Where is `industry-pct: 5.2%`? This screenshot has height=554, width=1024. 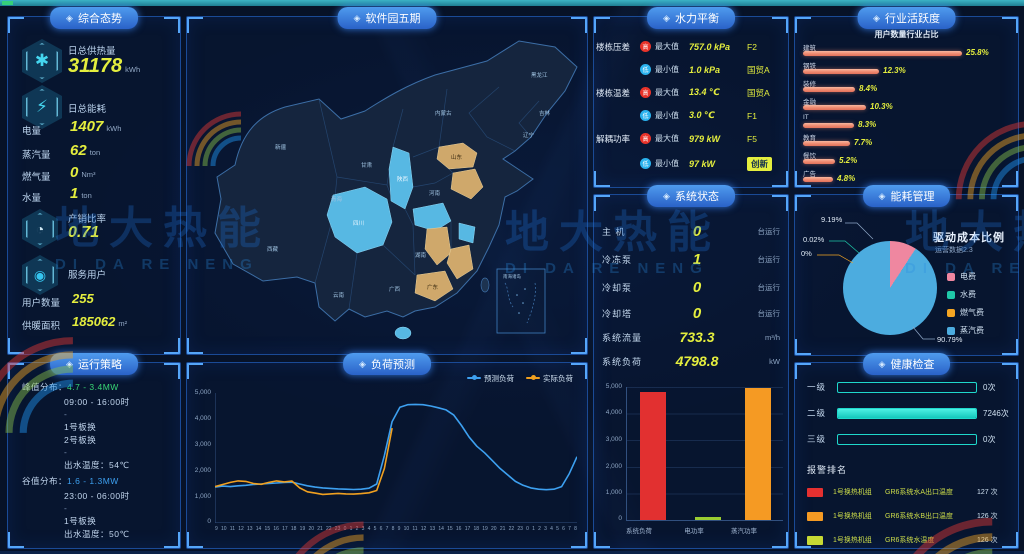
industry-pct: 5.2% is located at coordinates (848, 160).